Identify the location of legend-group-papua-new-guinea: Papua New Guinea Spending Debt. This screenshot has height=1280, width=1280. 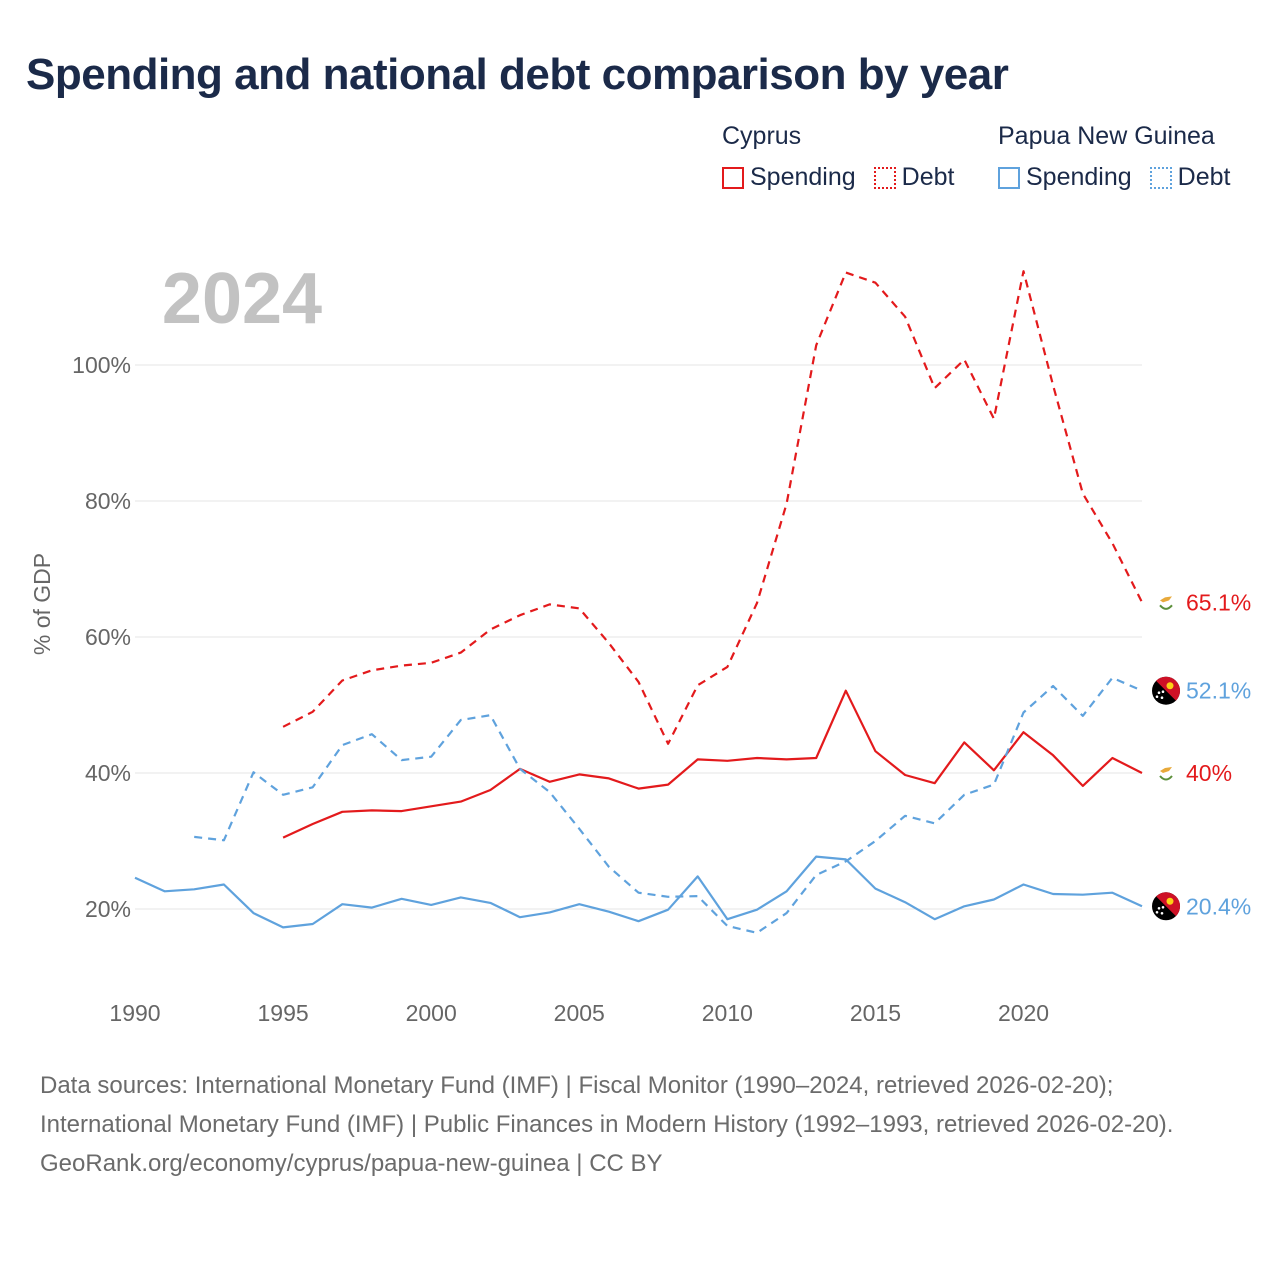
(1114, 157).